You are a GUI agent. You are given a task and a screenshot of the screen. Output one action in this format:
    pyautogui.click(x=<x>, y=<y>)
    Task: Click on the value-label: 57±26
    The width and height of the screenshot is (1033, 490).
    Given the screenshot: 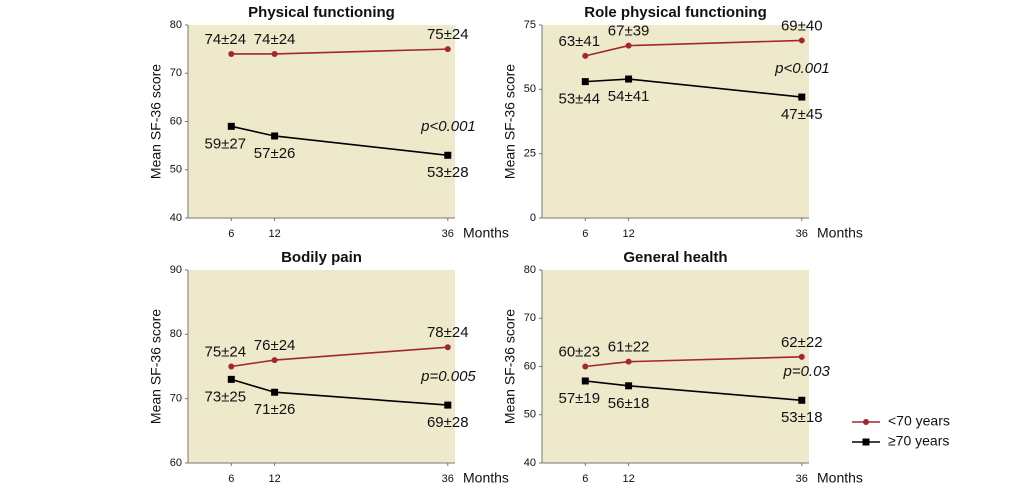 What is the action you would take?
    pyautogui.click(x=275, y=153)
    